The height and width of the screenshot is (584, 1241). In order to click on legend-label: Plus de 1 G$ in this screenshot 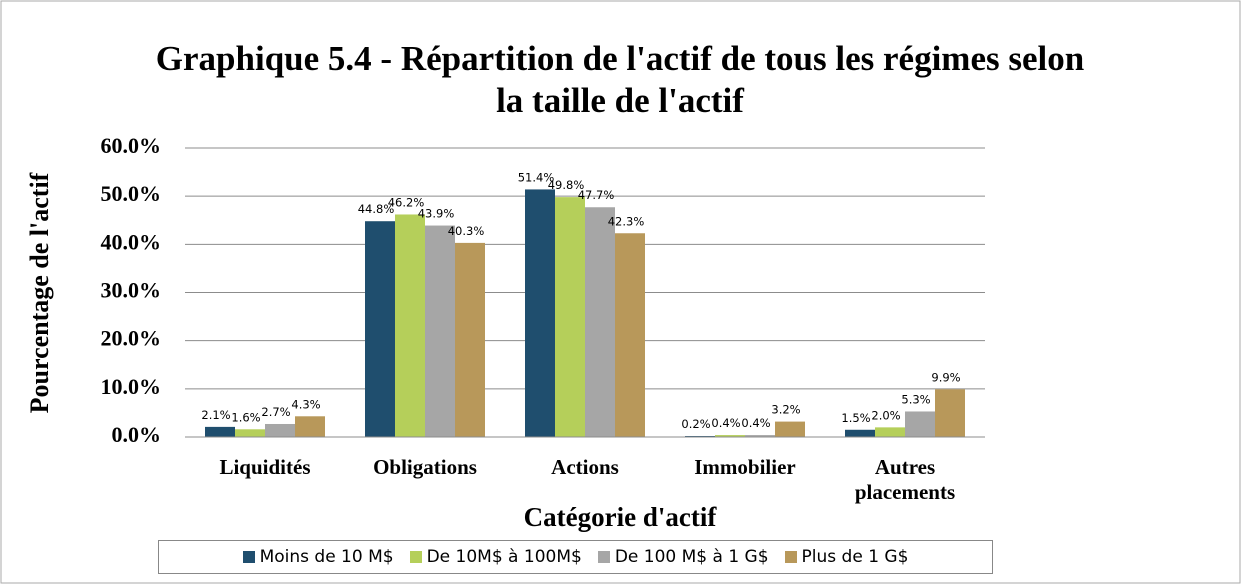, I will do `click(855, 557)`.